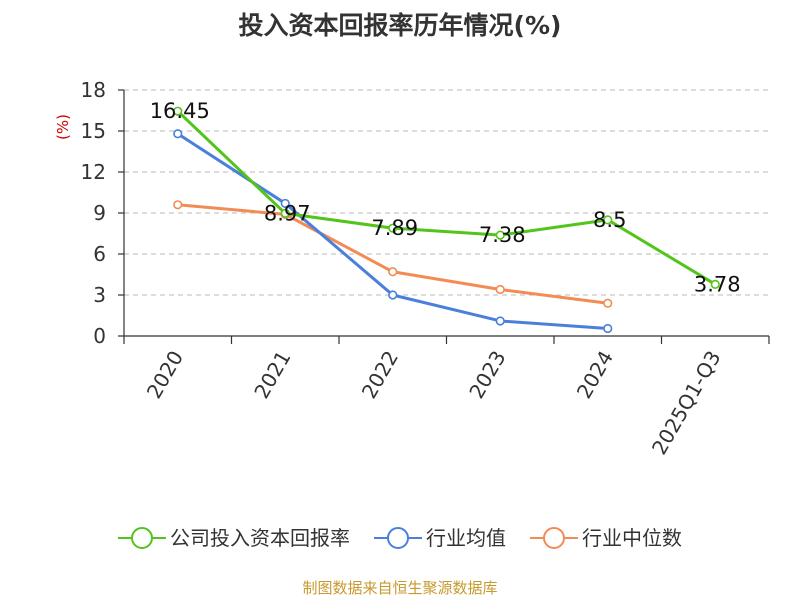 The image size is (800, 600). I want to click on source-note: 制图数据来自恒生聚源数据库, so click(400, 588).